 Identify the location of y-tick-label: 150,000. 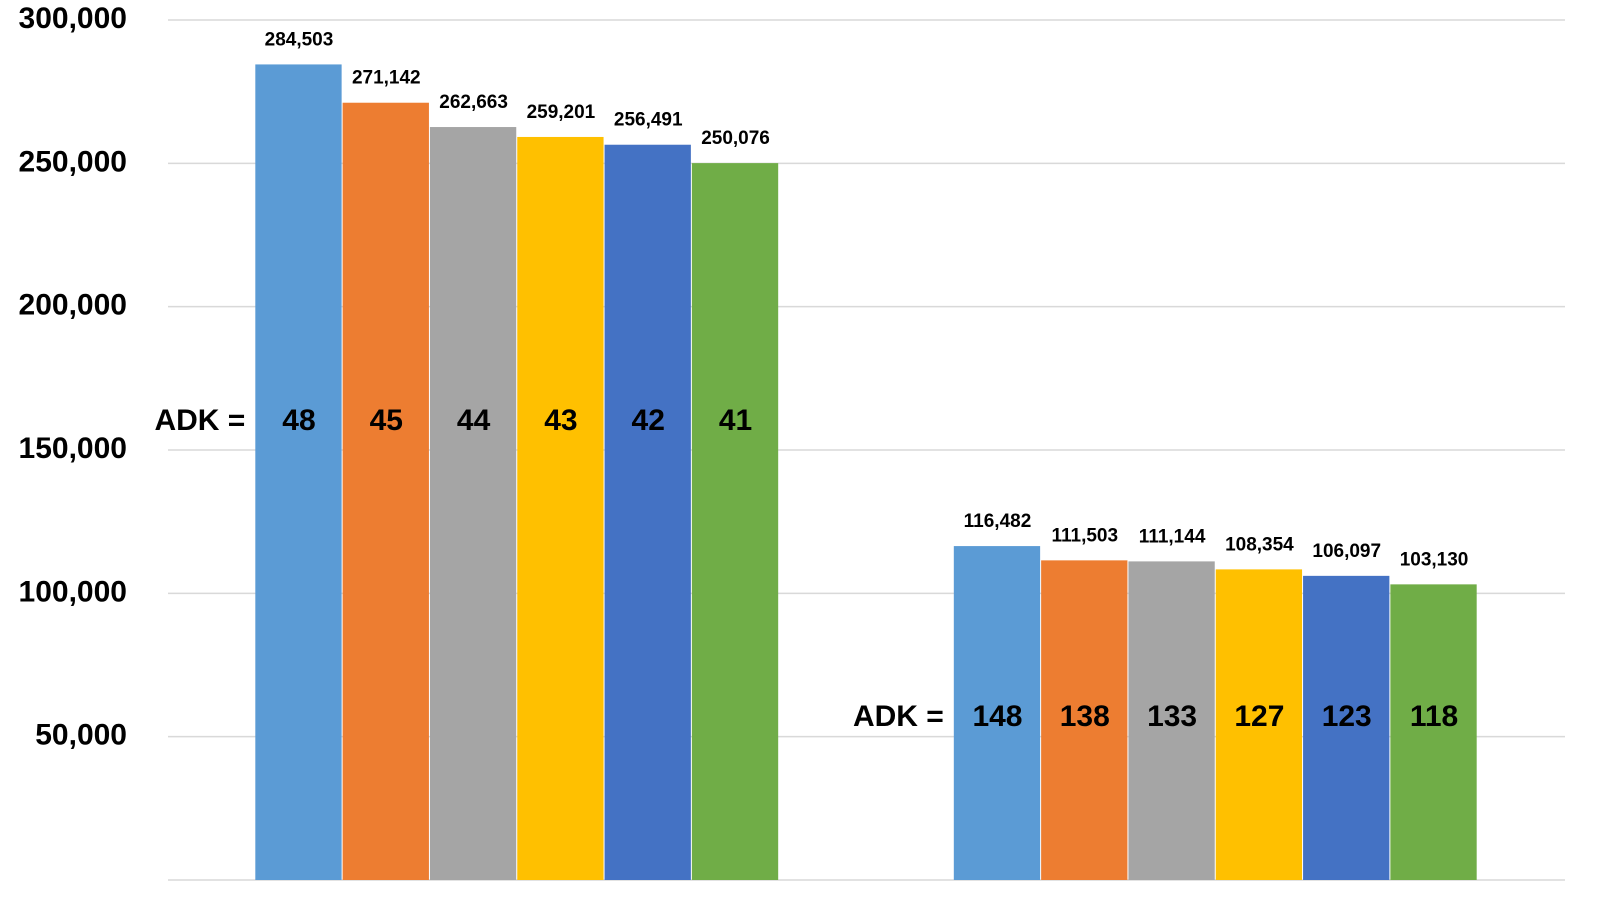
(73, 448).